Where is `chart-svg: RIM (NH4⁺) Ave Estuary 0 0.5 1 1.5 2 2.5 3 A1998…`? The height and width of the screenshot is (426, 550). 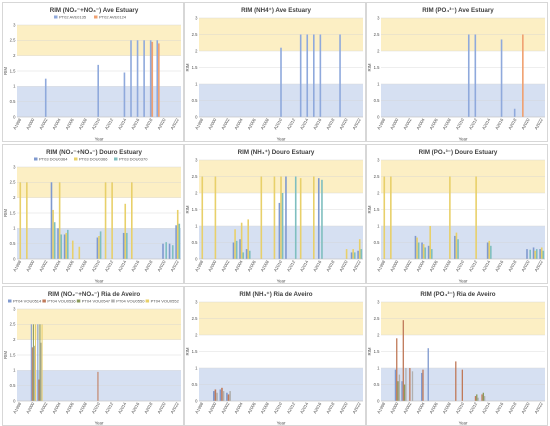
chart-svg: RIM (NH4⁺) Ave Estuary 0 0.5 1 1.5 2 2.5 3 A1998… is located at coordinates (274, 74).